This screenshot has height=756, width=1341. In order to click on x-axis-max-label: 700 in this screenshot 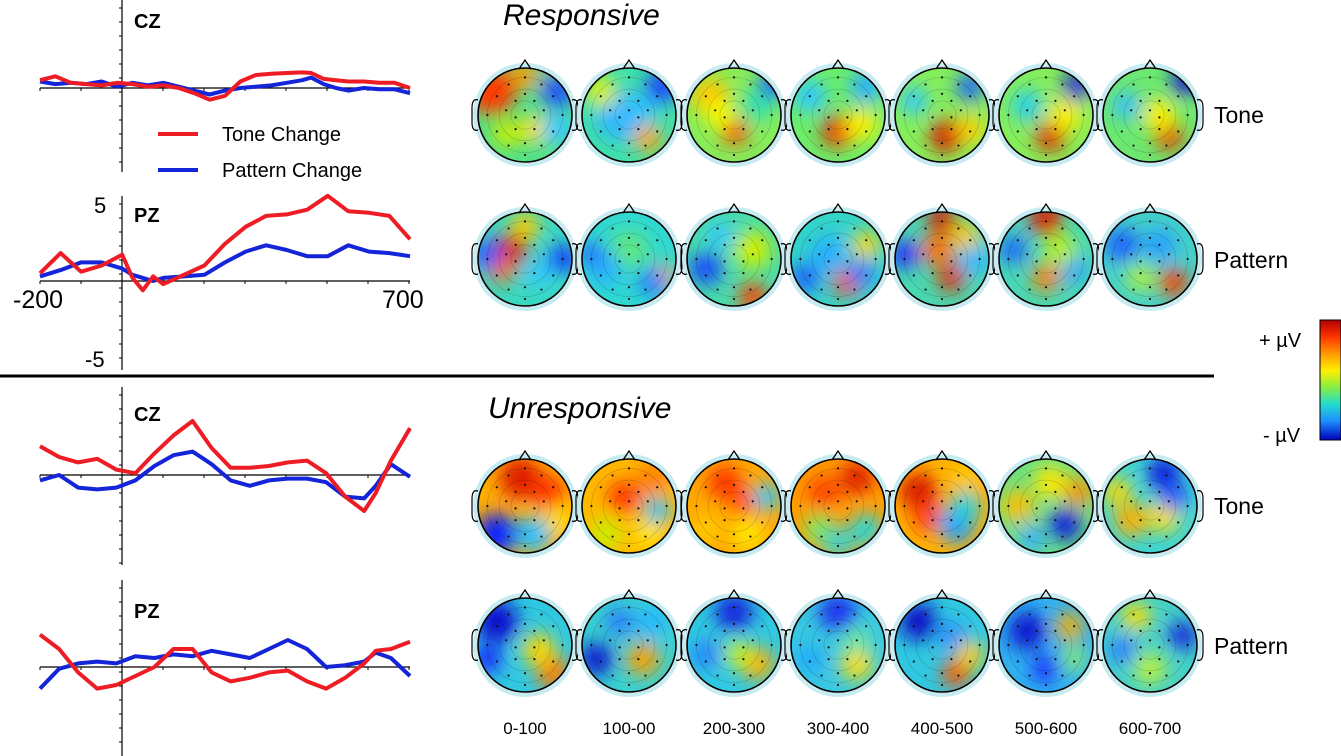, I will do `click(403, 300)`.